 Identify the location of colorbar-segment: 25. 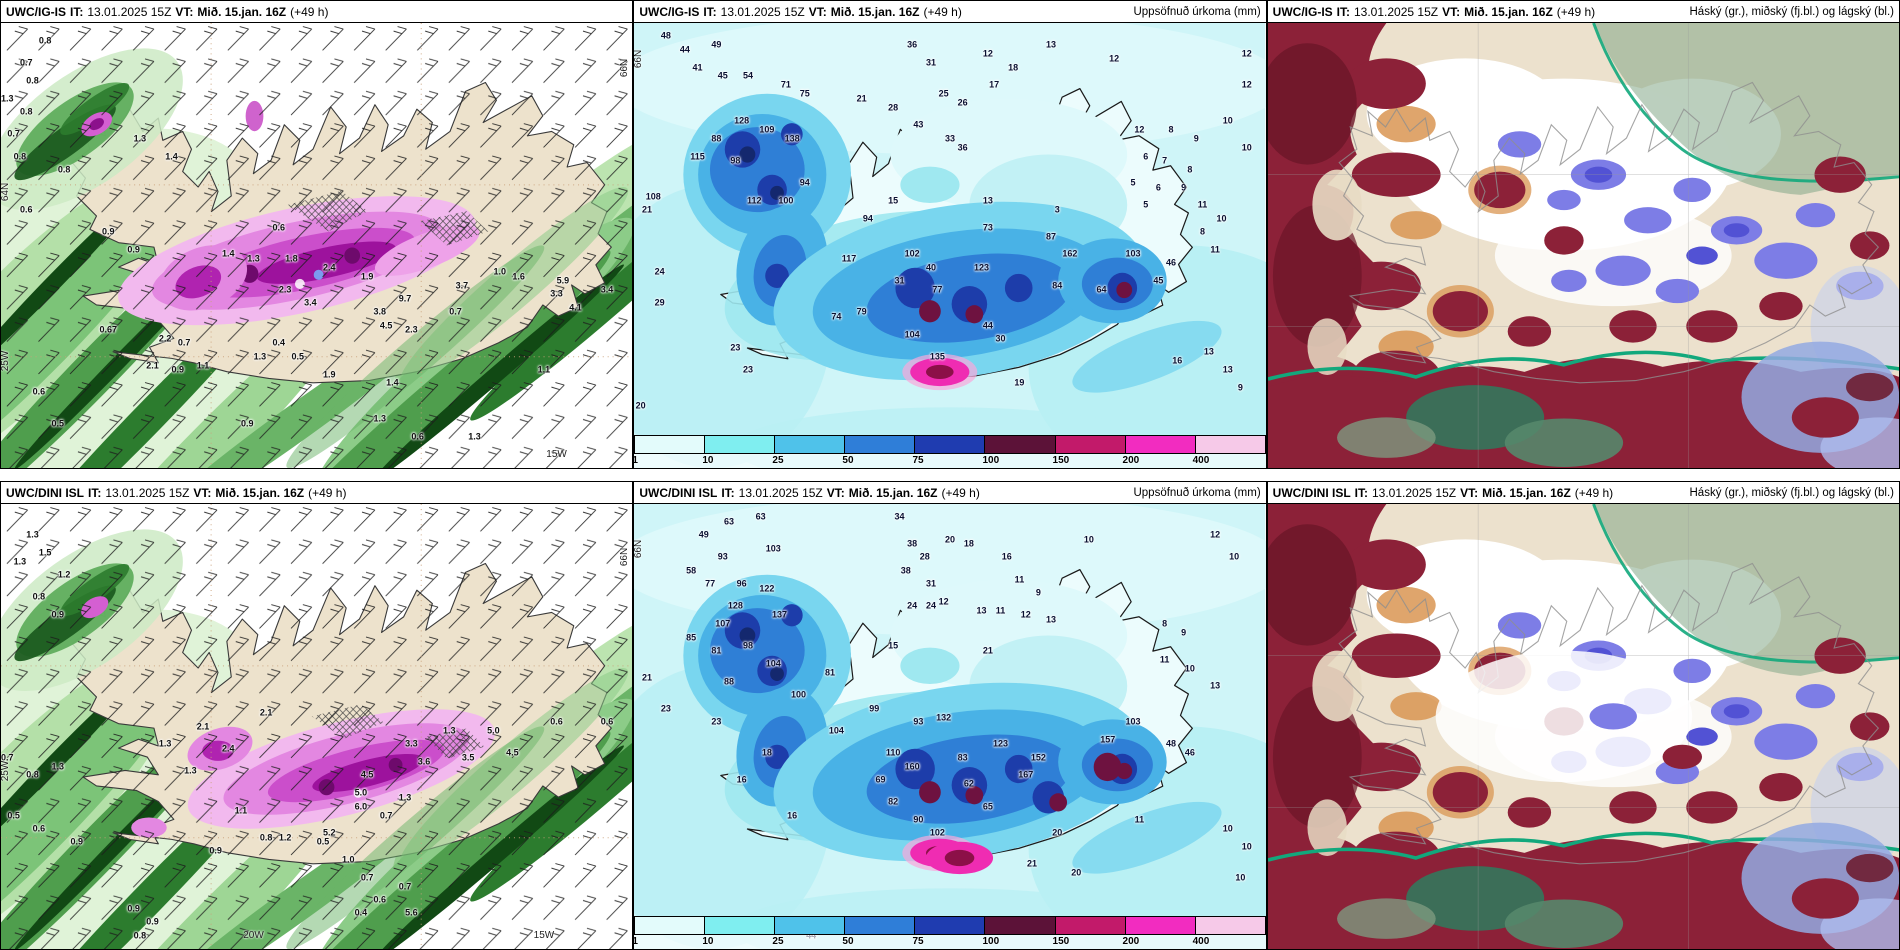
(809, 451).